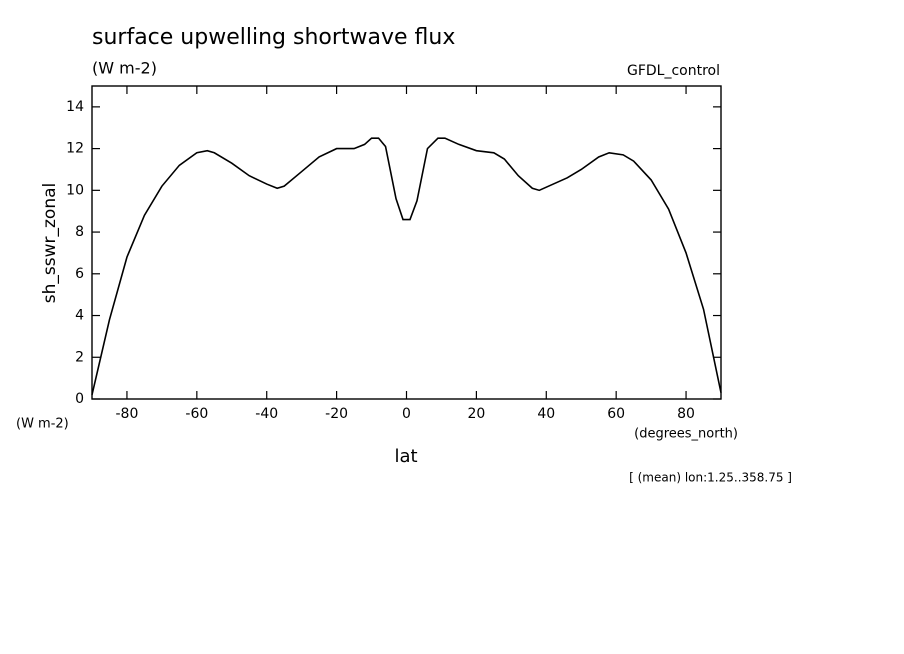  Describe the element at coordinates (79, 316) in the screenshot. I see `y-tick-label: 4` at that location.